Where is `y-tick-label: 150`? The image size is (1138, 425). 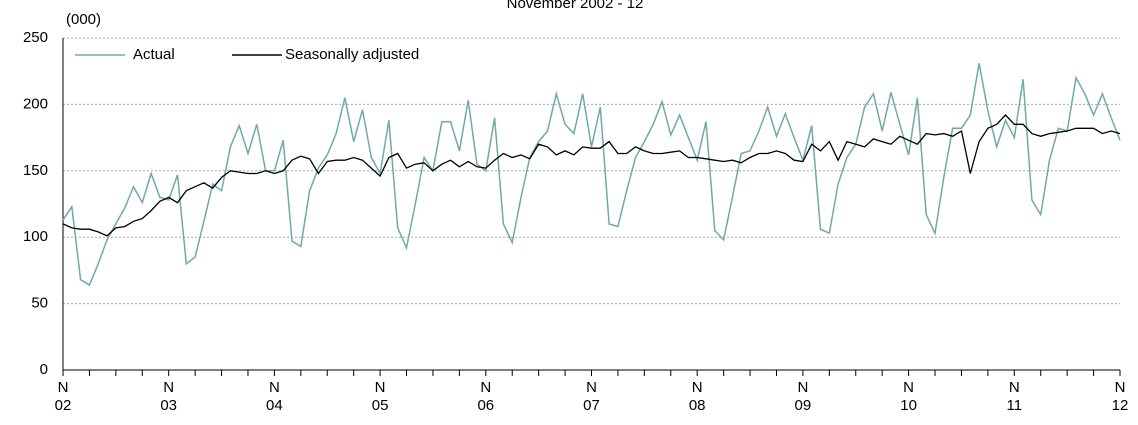
y-tick-label: 150 is located at coordinates (35, 170).